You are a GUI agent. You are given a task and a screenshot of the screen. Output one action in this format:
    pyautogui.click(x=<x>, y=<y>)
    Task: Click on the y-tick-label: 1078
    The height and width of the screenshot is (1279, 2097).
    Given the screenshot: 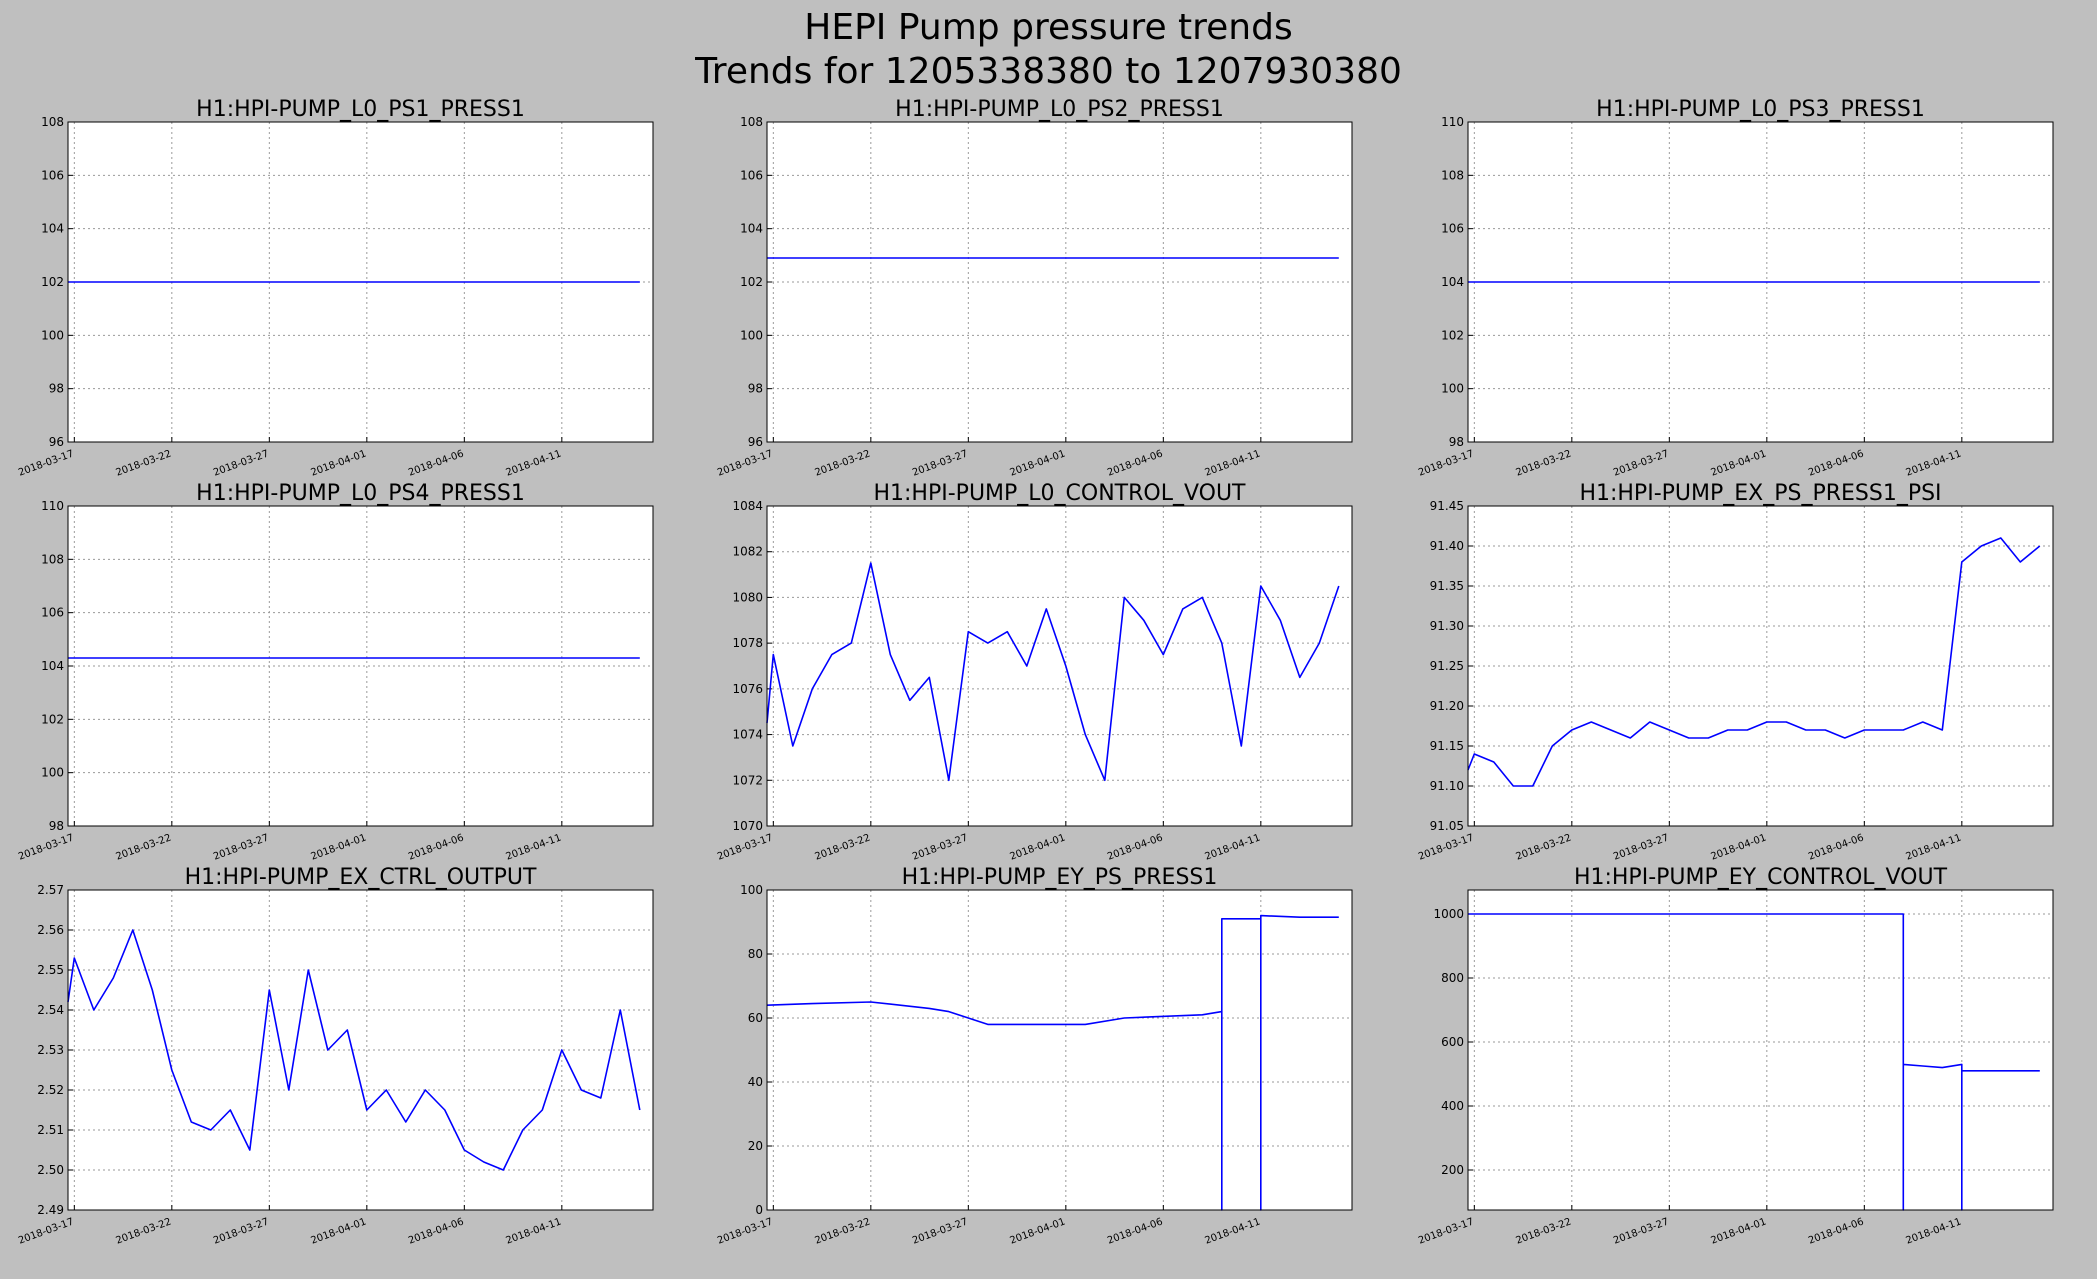 What is the action you would take?
    pyautogui.click(x=747, y=643)
    